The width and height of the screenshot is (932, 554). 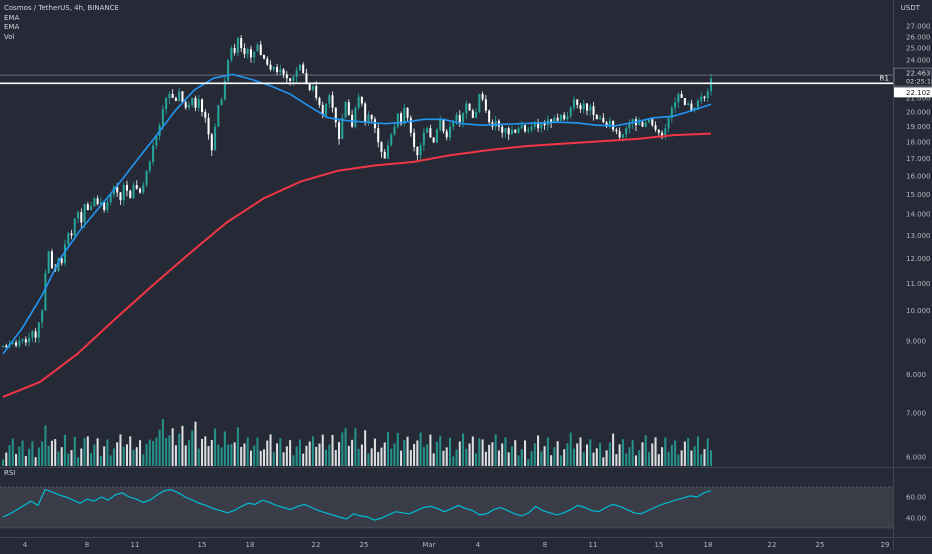 What do you see at coordinates (918, 37) in the screenshot?
I see `price-tick-label: 26.000` at bounding box center [918, 37].